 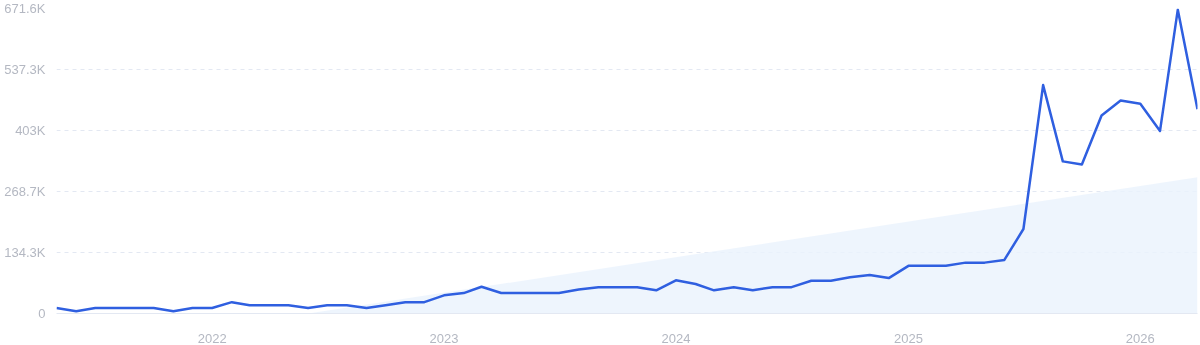 What do you see at coordinates (444, 337) in the screenshot?
I see `x-tick-label: 2023` at bounding box center [444, 337].